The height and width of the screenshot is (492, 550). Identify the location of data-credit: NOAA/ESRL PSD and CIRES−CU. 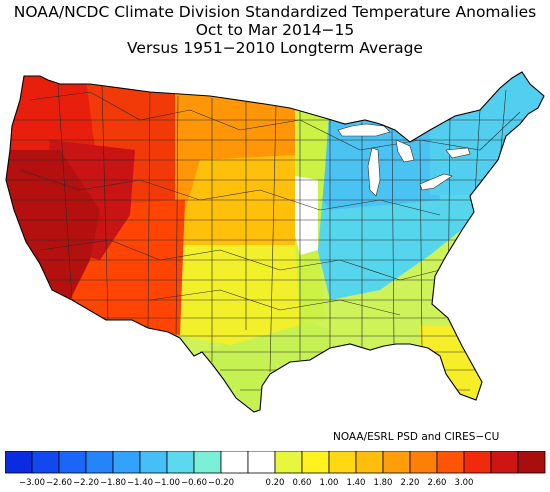
(416, 437).